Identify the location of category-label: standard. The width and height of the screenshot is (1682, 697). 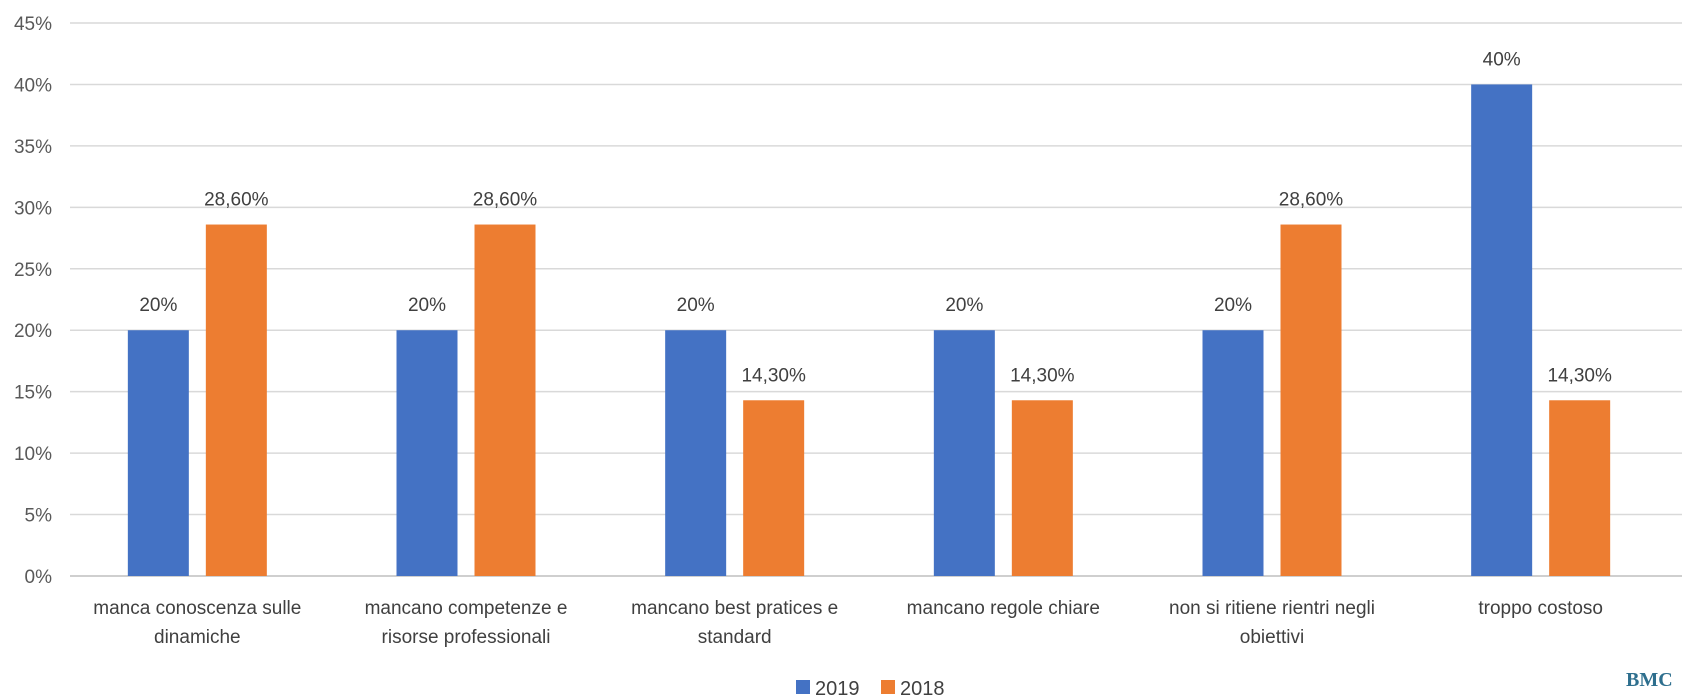
(735, 637).